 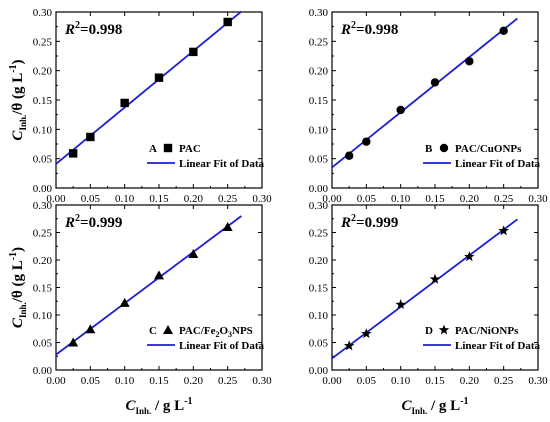 What do you see at coordinates (216, 332) in the screenshot?
I see `legend-series-name: PAC/Fe2O3NPS` at bounding box center [216, 332].